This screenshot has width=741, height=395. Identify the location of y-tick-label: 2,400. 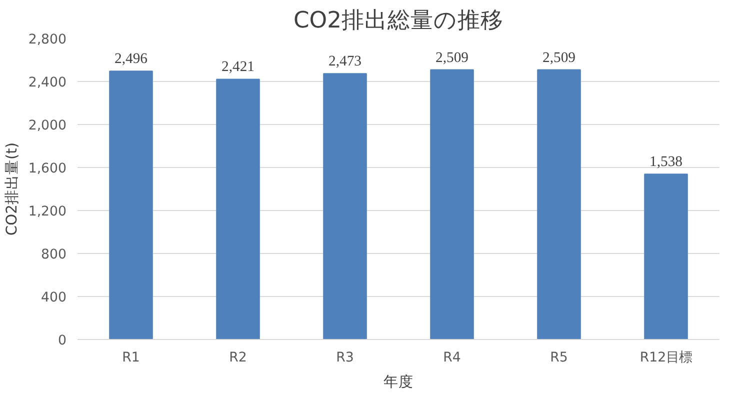
(47, 83).